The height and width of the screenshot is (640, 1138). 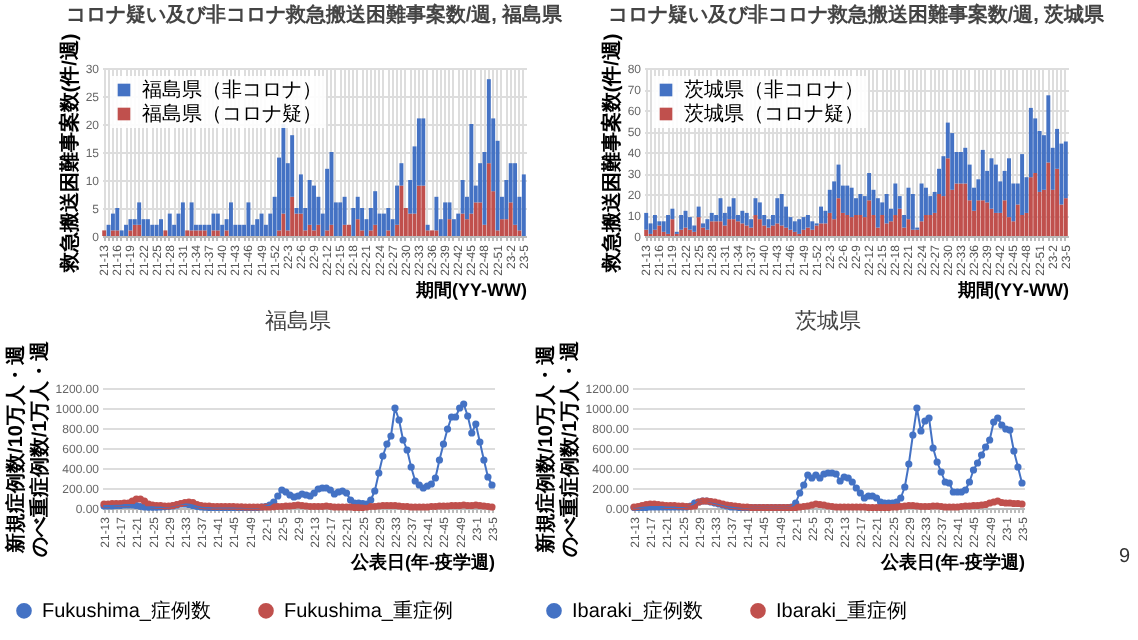 What do you see at coordinates (298, 320) in the screenshot?
I see `chart-title: 福島県` at bounding box center [298, 320].